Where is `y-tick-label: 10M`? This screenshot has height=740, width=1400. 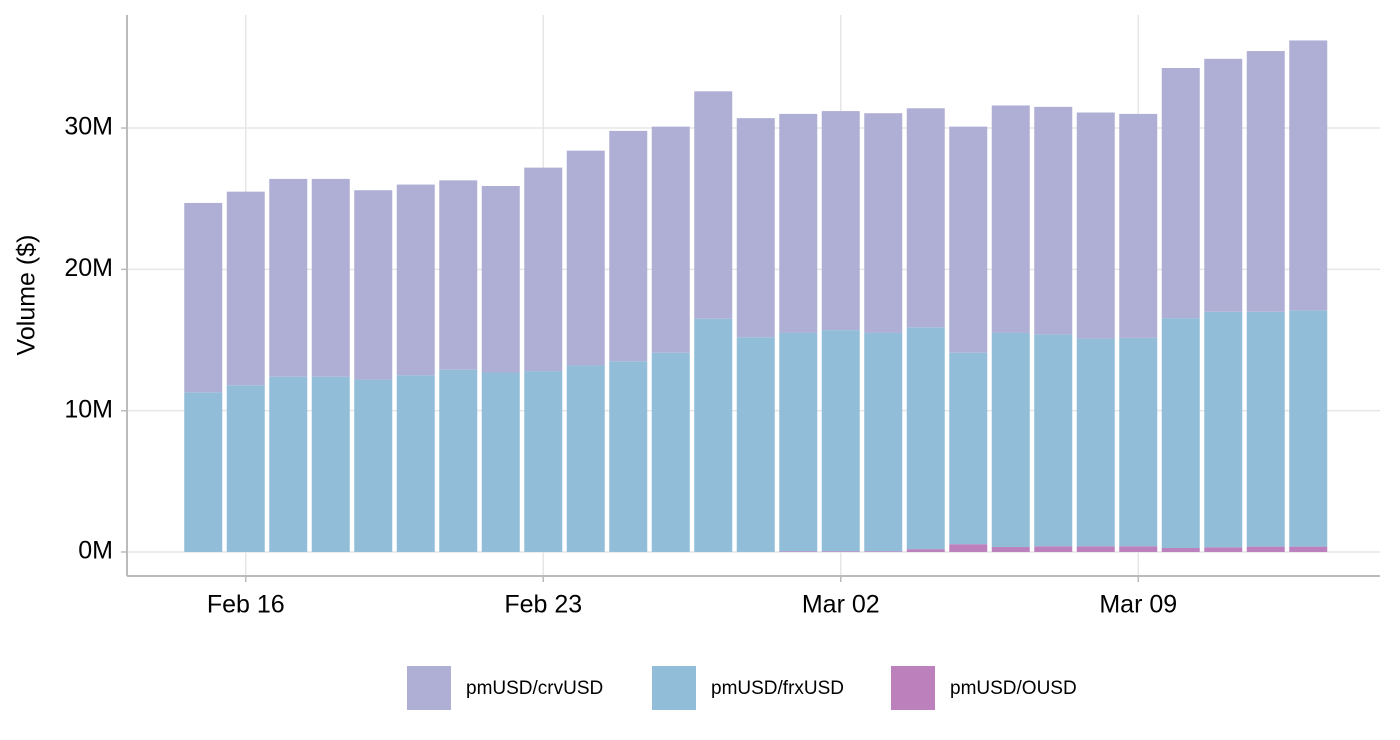
y-tick-label: 10M is located at coordinates (88, 409).